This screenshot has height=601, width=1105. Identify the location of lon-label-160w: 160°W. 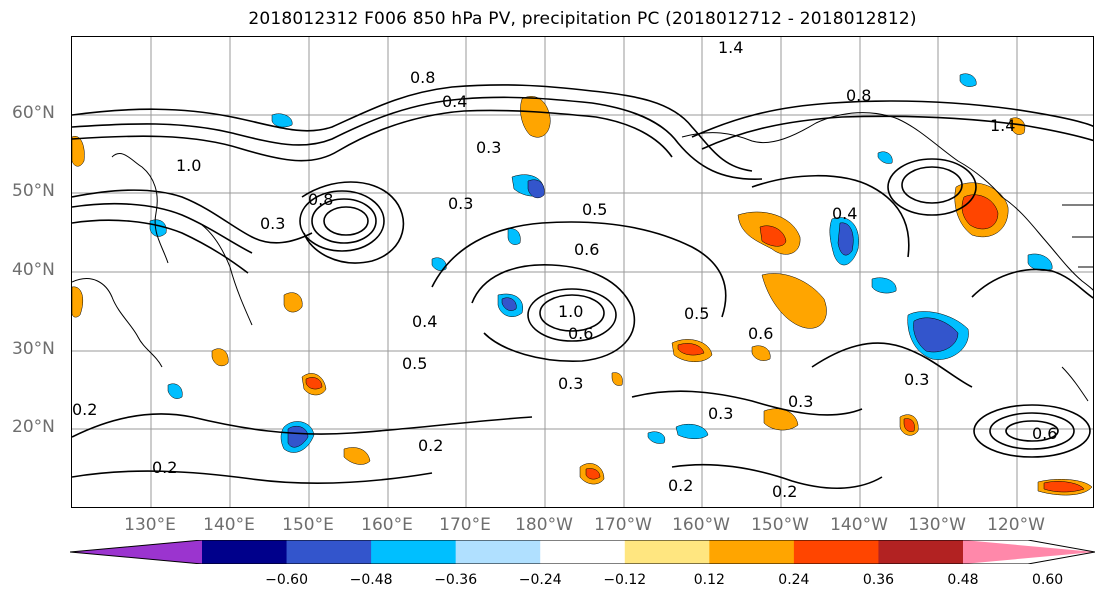
(701, 525).